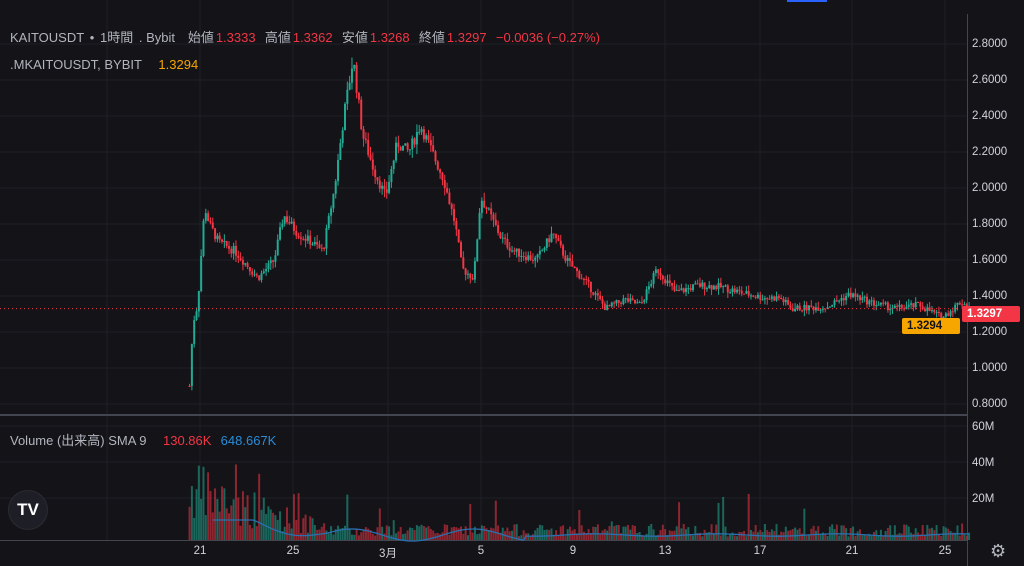  Describe the element at coordinates (78, 440) in the screenshot. I see `volume-title: Volume (出来高) SMA 9` at that location.